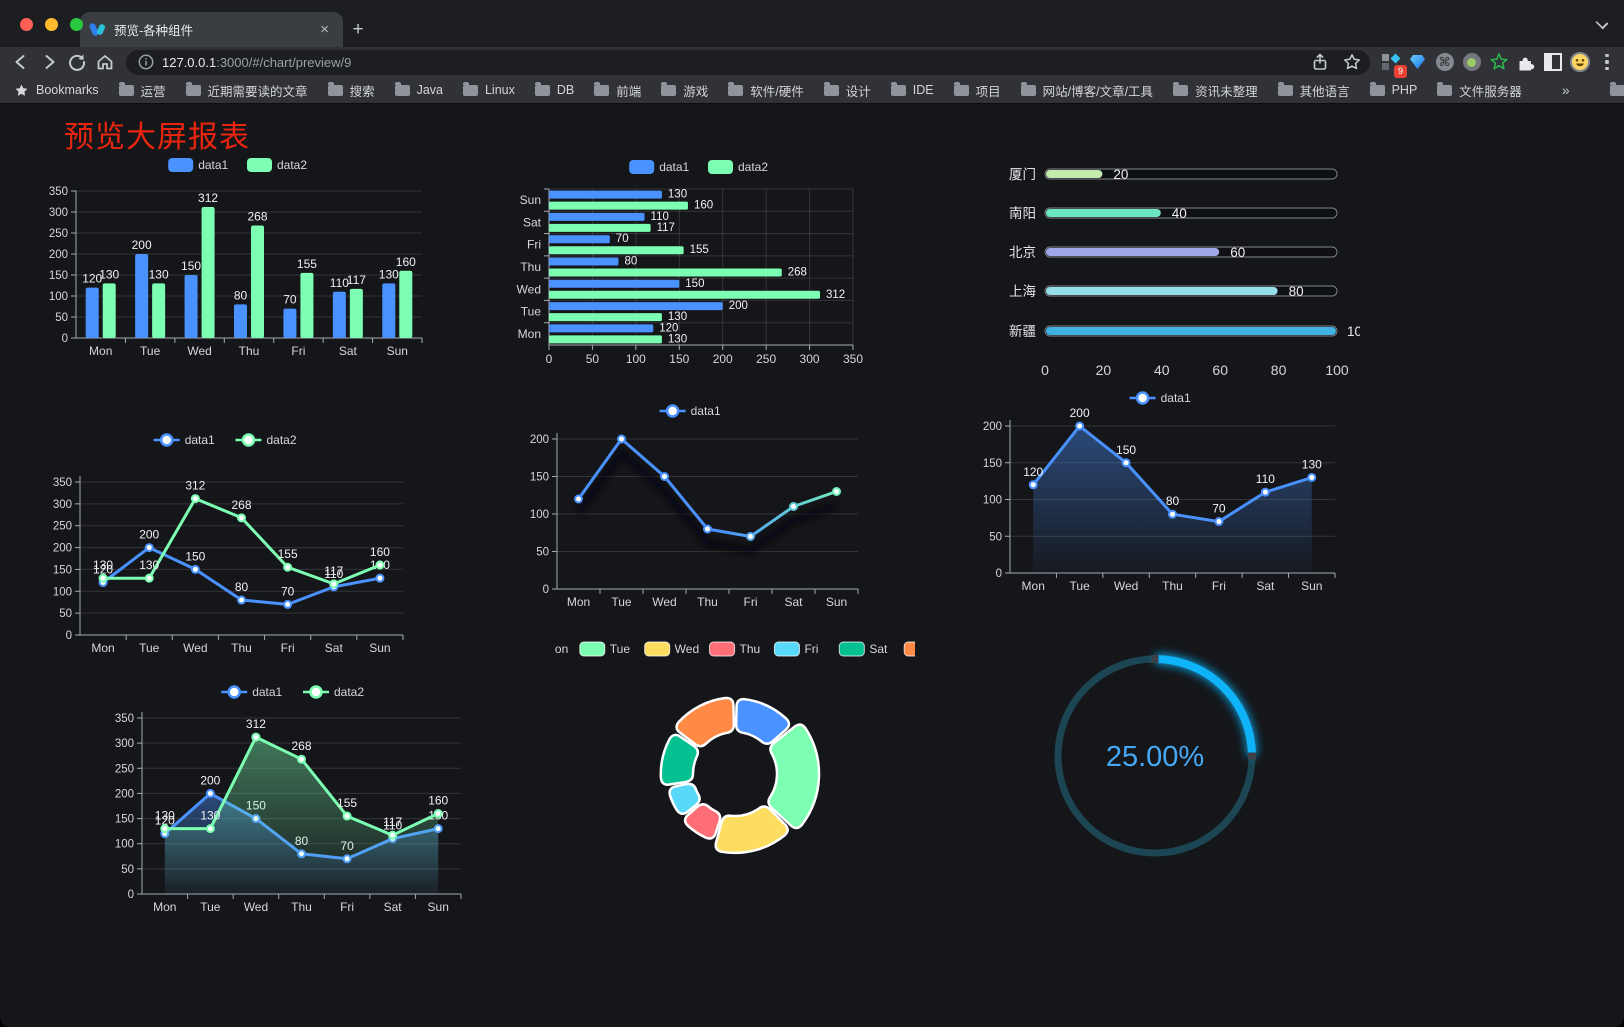 The width and height of the screenshot is (1624, 1027). Describe the element at coordinates (51, 24) in the screenshot. I see `minimize-window-button` at that location.